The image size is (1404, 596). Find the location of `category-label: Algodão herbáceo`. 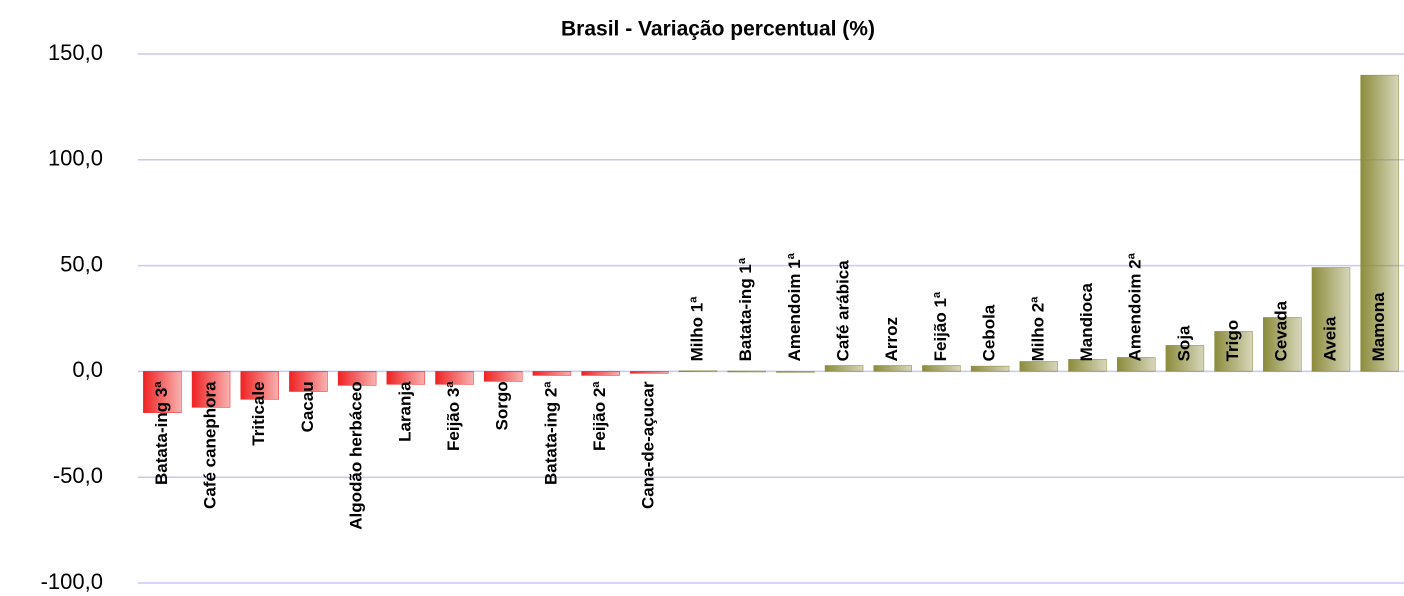

category-label: Algodão herbáceo is located at coordinates (356, 455).